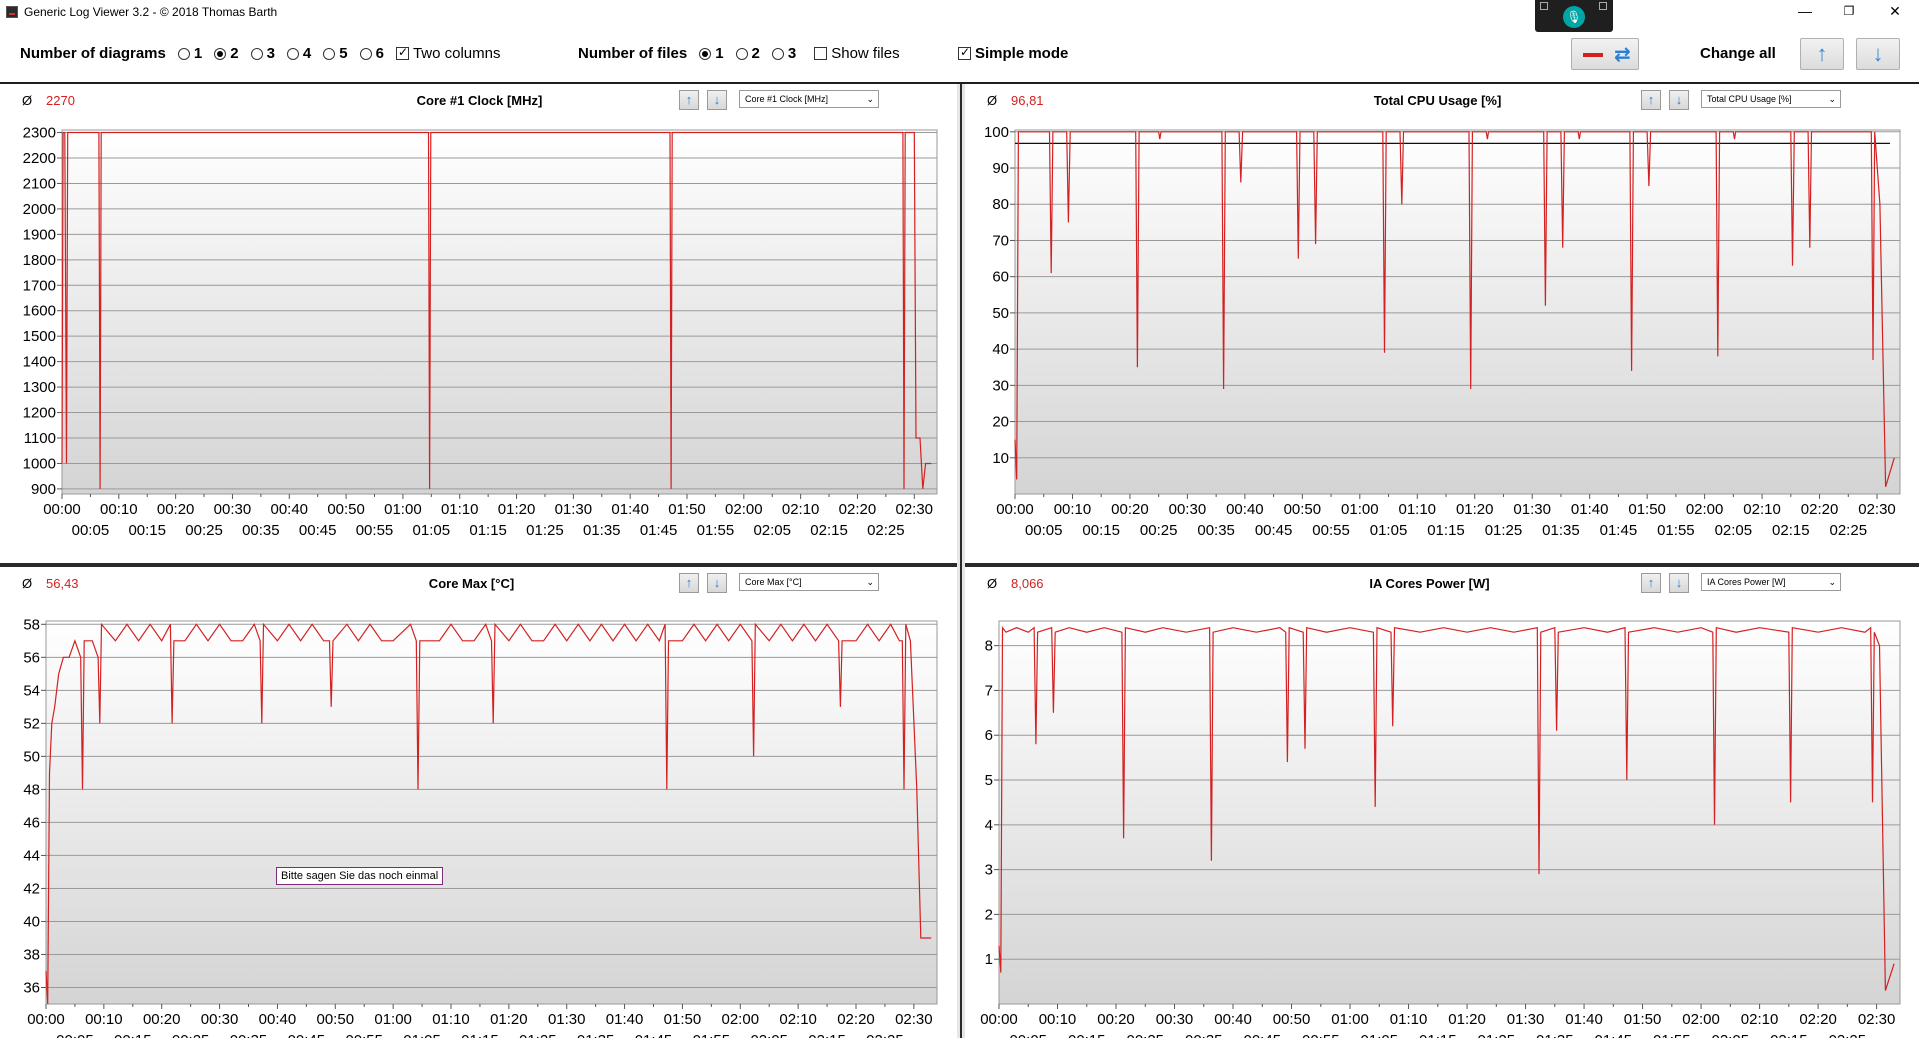 This screenshot has width=1919, height=1038. Describe the element at coordinates (1497, 1035) in the screenshot. I see `x-tick-label: 01:25` at that location.